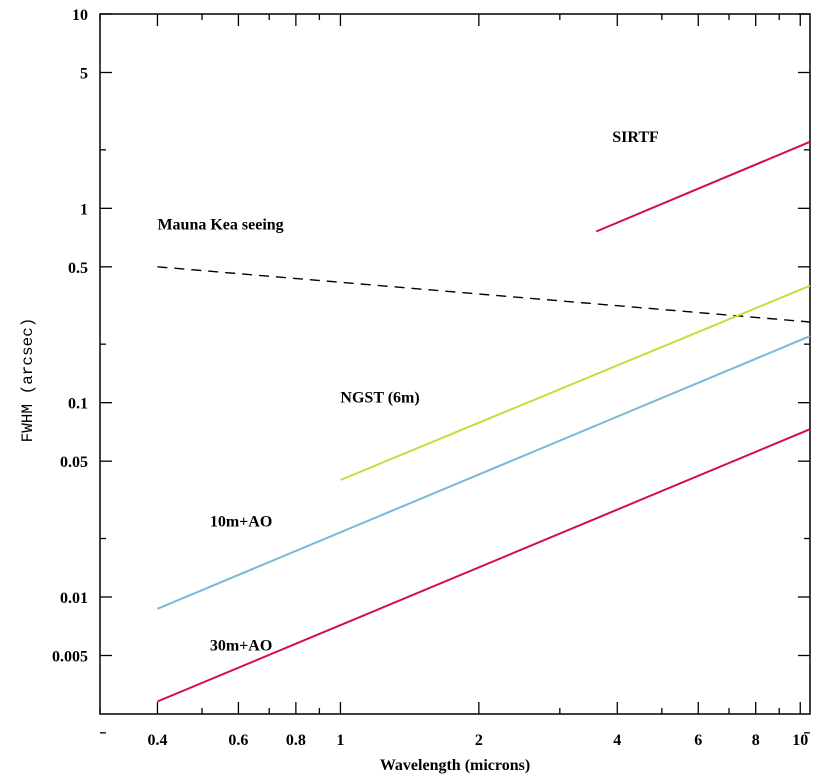 The height and width of the screenshot is (777, 817). I want to click on series-line-ngst-6m, so click(575, 382).